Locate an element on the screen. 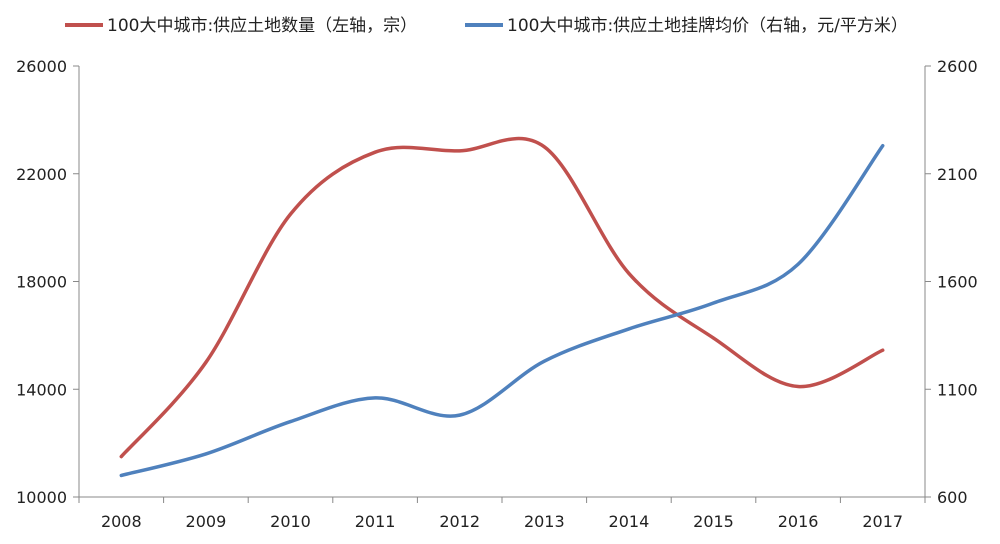 The height and width of the screenshot is (544, 1000). x-tick-label: 2008 is located at coordinates (121, 521).